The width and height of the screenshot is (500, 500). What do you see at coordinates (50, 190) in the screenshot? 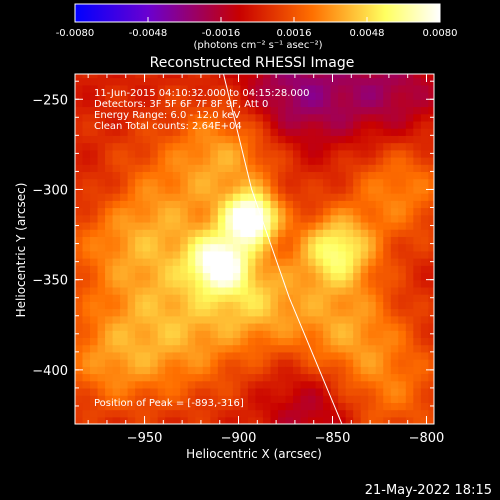
I see `y-tick-label: −300` at bounding box center [50, 190].